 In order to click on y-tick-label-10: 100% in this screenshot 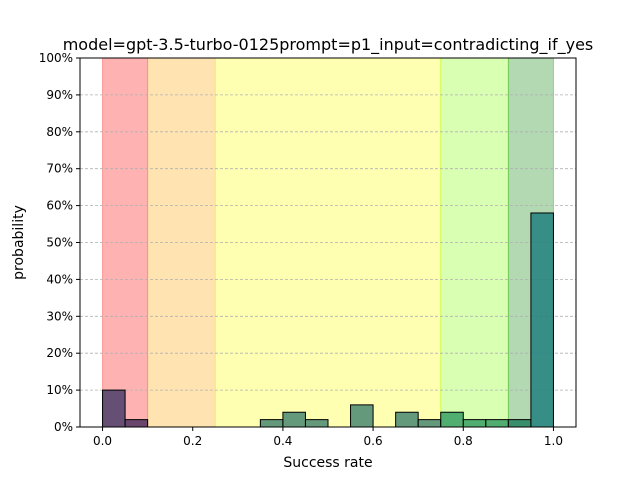, I will do `click(56, 58)`.